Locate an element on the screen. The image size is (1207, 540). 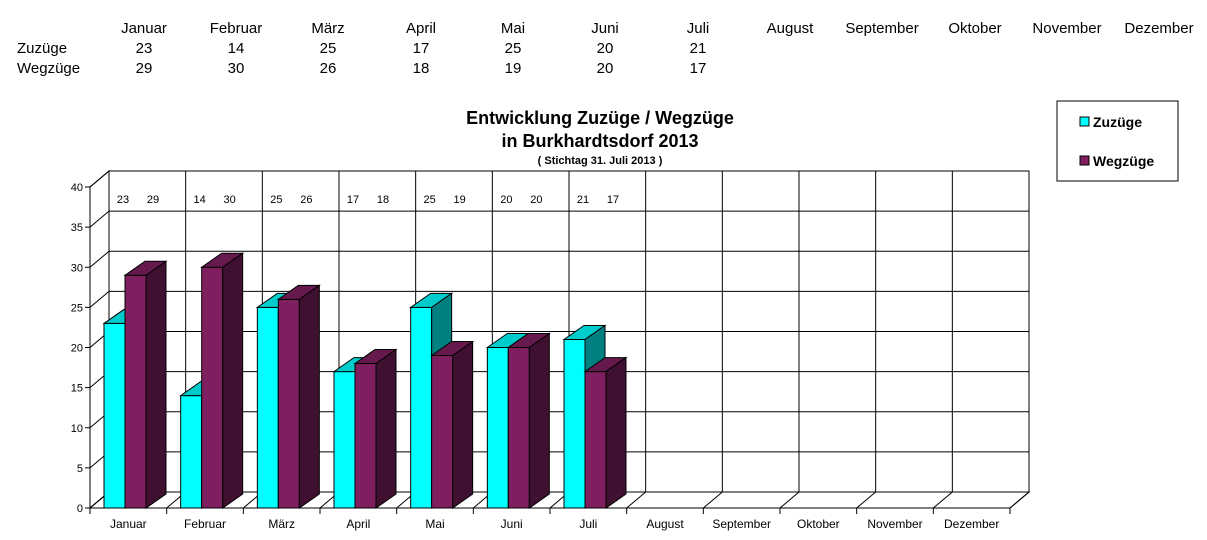
data-label: 19 is located at coordinates (460, 200).